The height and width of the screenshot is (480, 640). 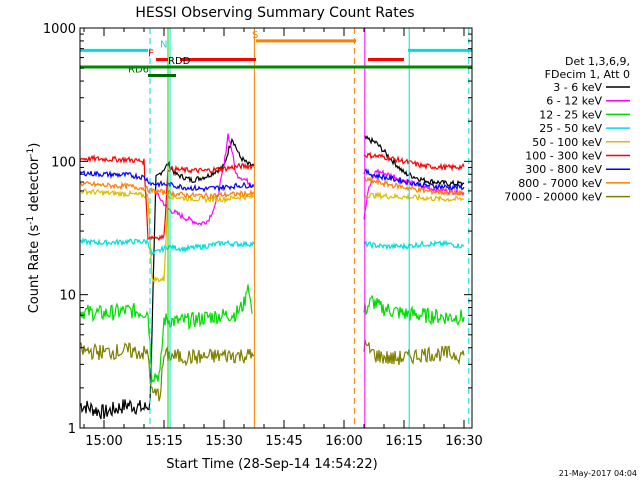 What do you see at coordinates (67, 296) in the screenshot?
I see `y-tick-label: 10` at bounding box center [67, 296].